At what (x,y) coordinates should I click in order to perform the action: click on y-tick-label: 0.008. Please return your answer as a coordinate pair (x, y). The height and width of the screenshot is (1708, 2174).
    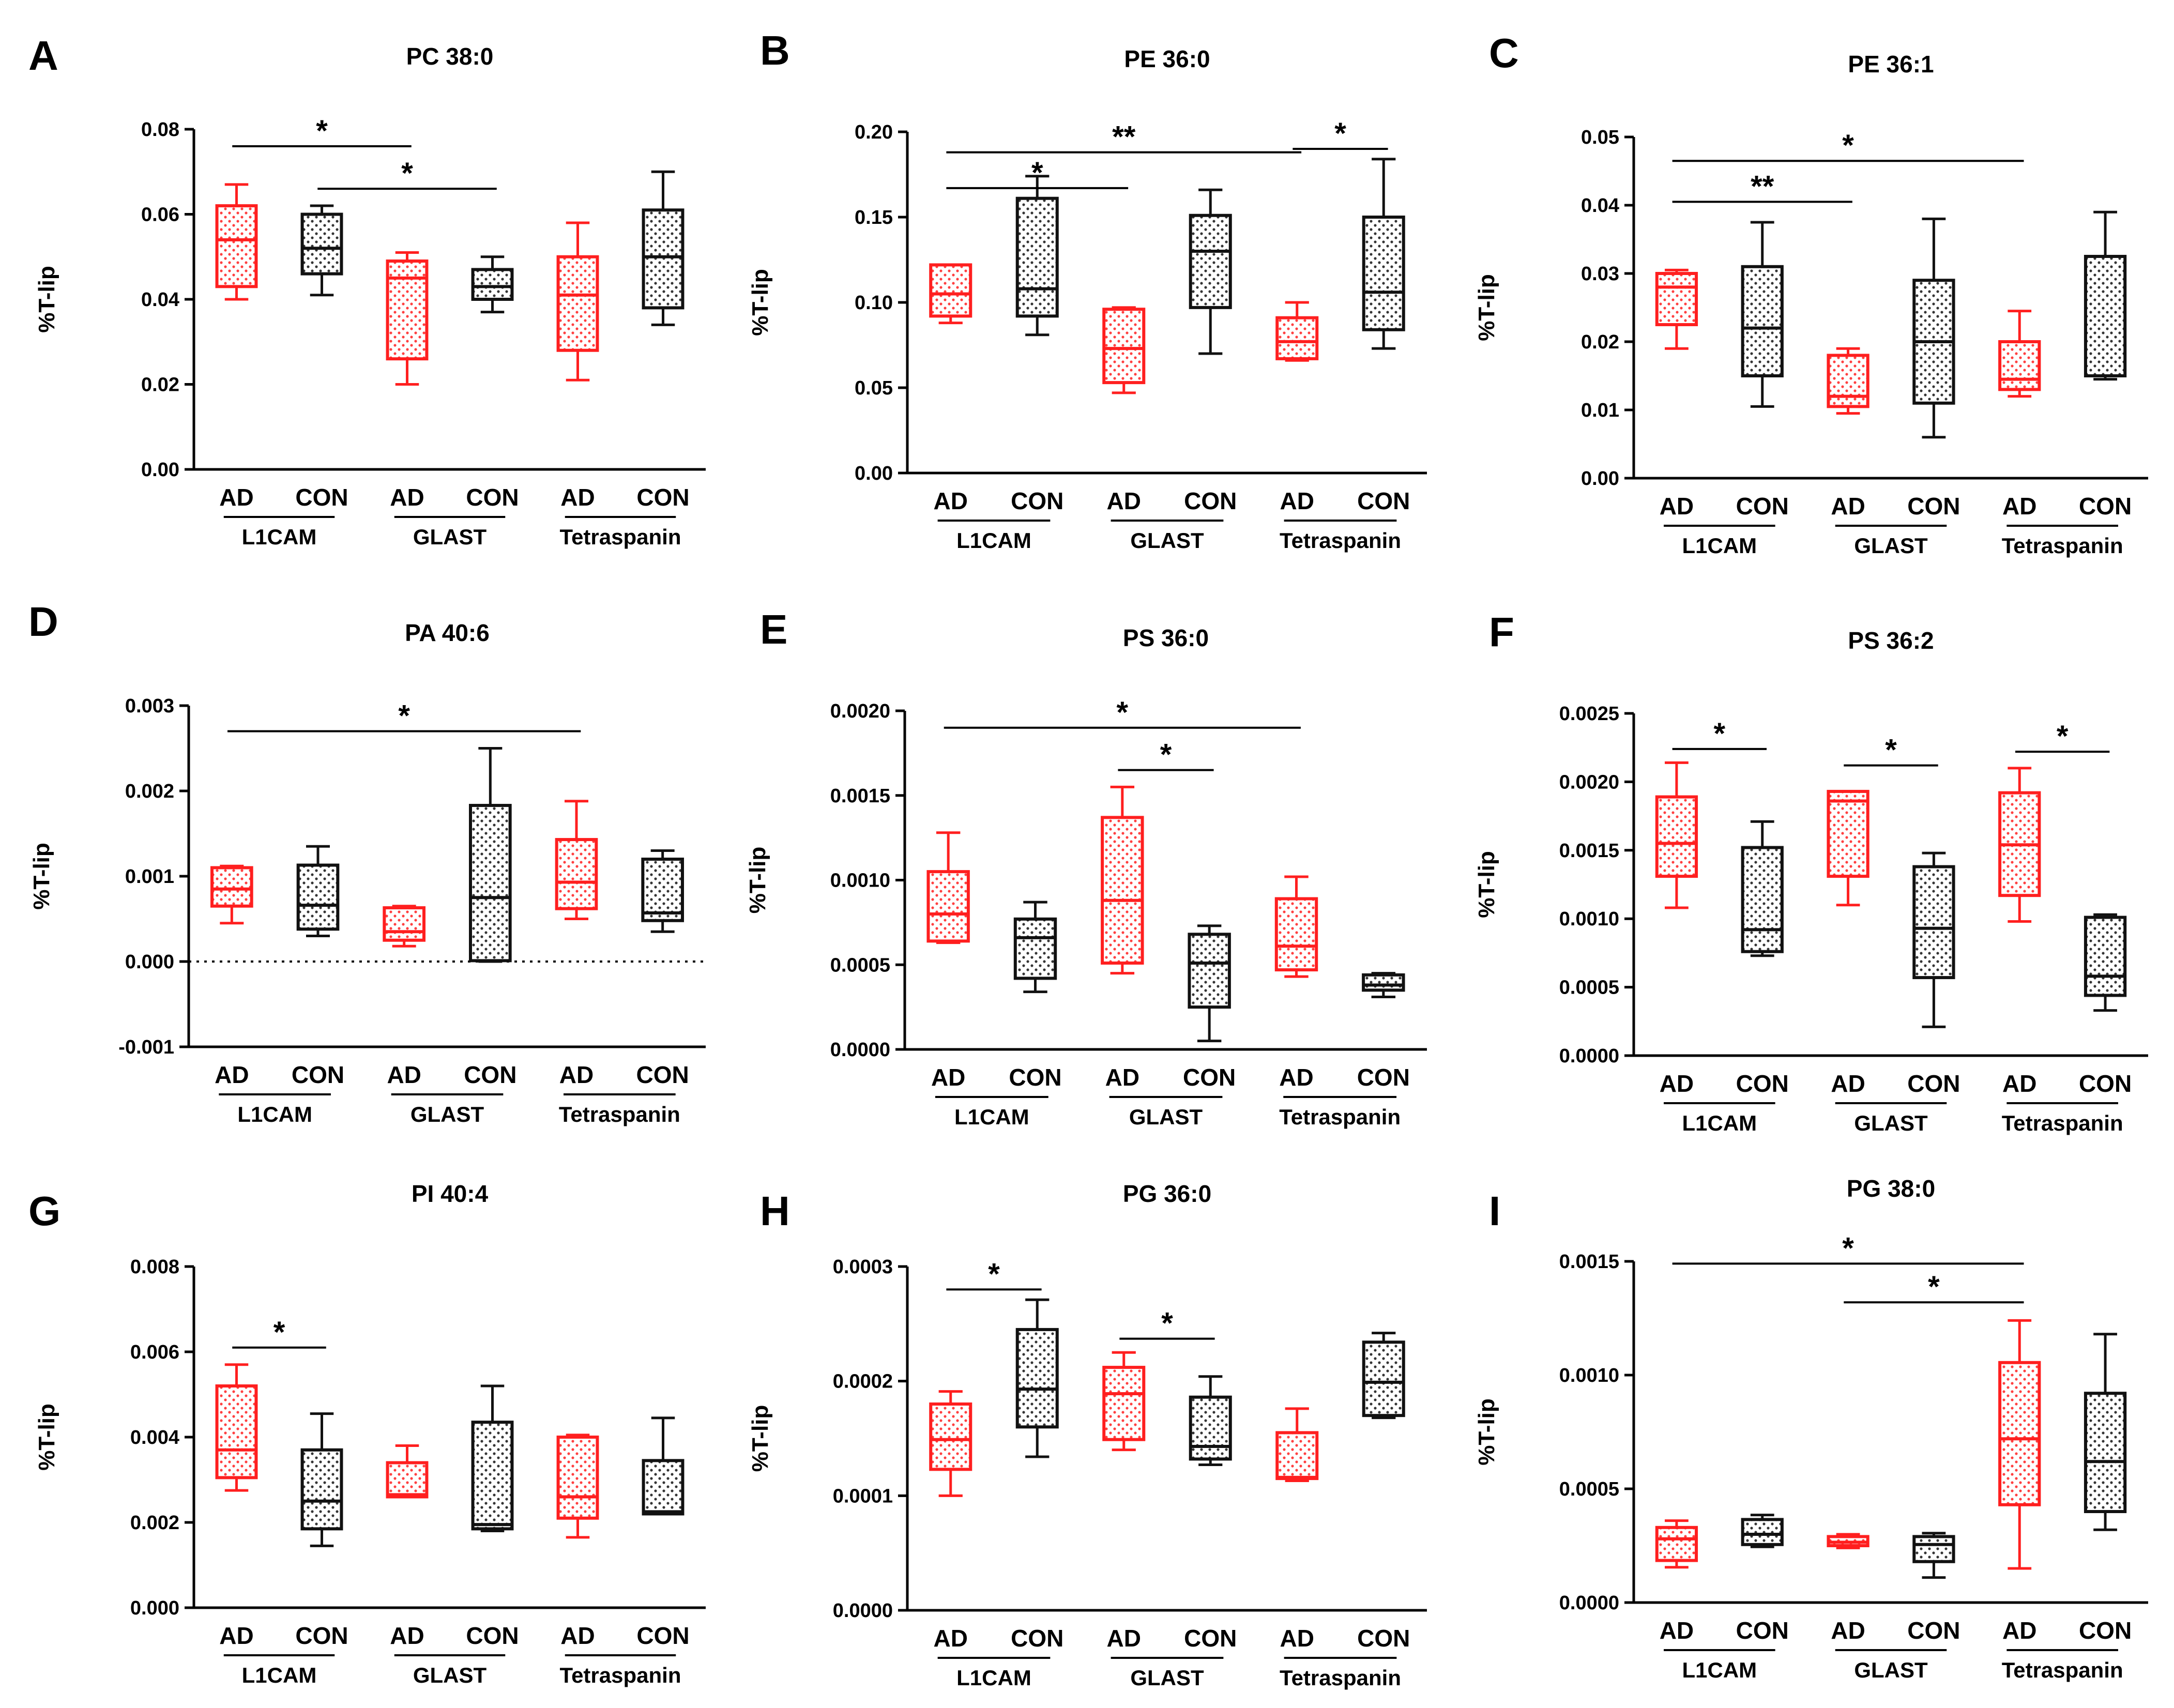
    Looking at the image, I should click on (154, 1267).